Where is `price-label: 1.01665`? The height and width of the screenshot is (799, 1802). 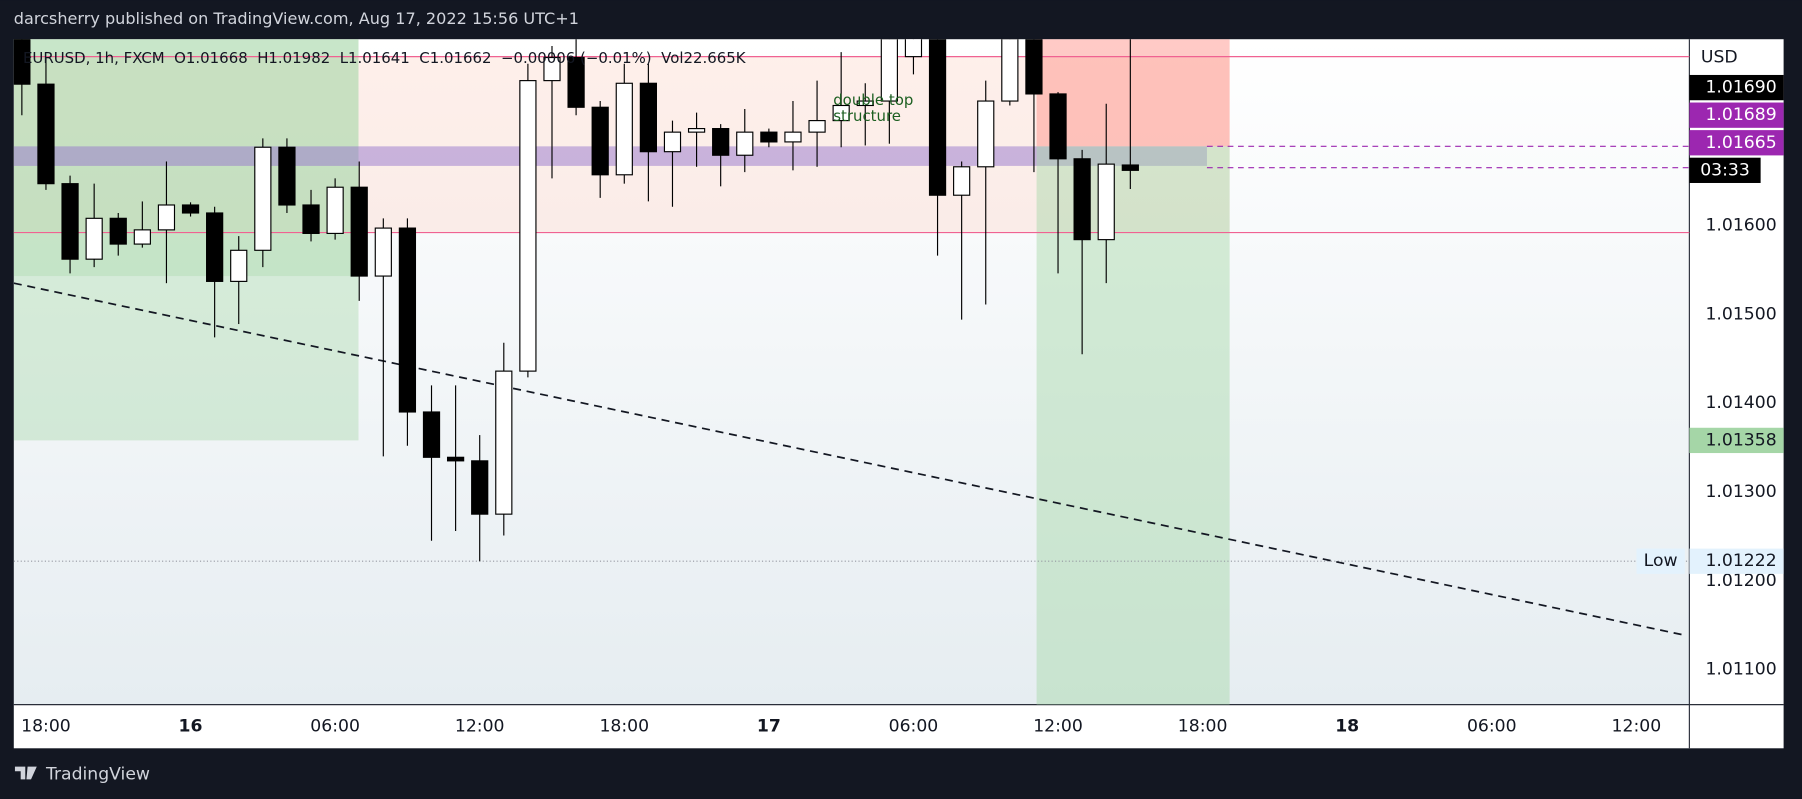 price-label: 1.01665 is located at coordinates (1740, 143).